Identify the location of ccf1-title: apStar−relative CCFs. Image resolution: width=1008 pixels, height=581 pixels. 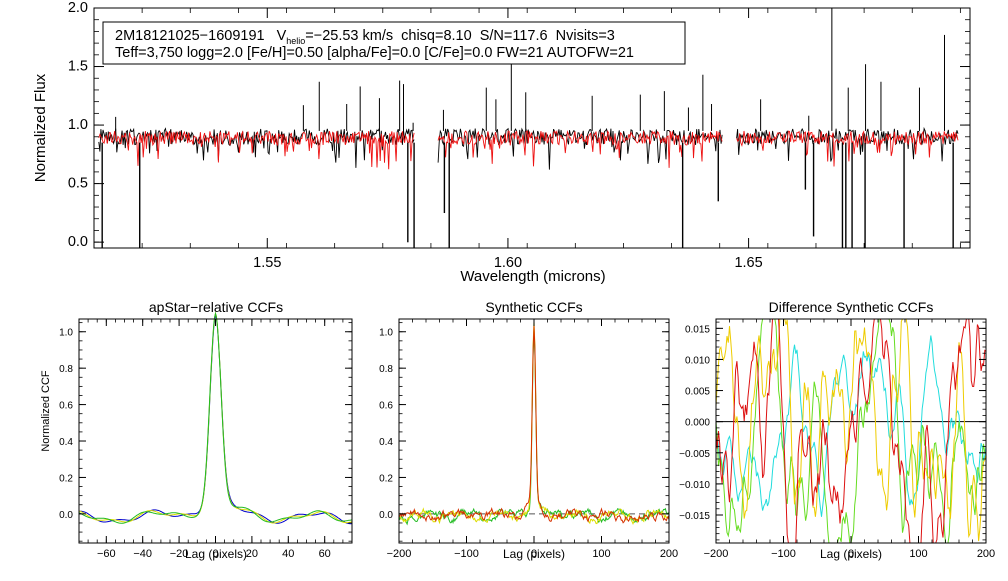
(216, 307).